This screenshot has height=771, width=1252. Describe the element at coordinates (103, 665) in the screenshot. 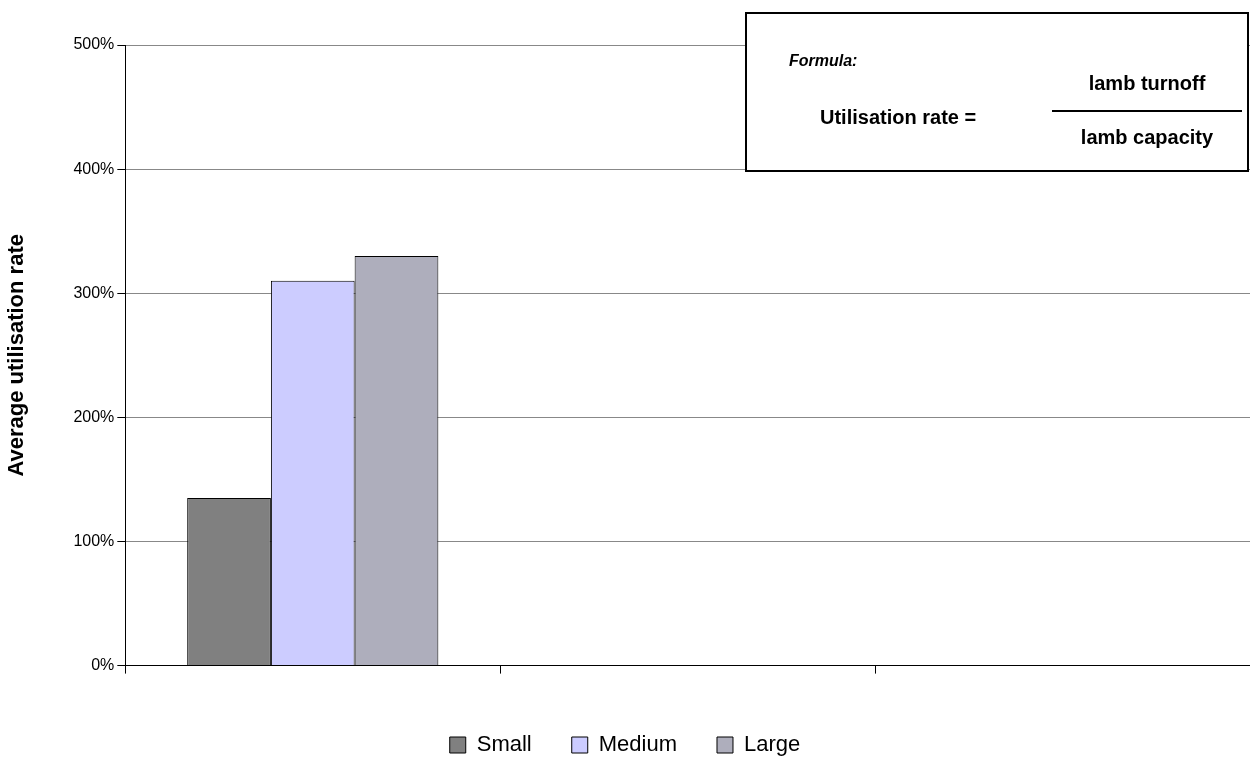

I see `y-tick-label: 0%` at that location.